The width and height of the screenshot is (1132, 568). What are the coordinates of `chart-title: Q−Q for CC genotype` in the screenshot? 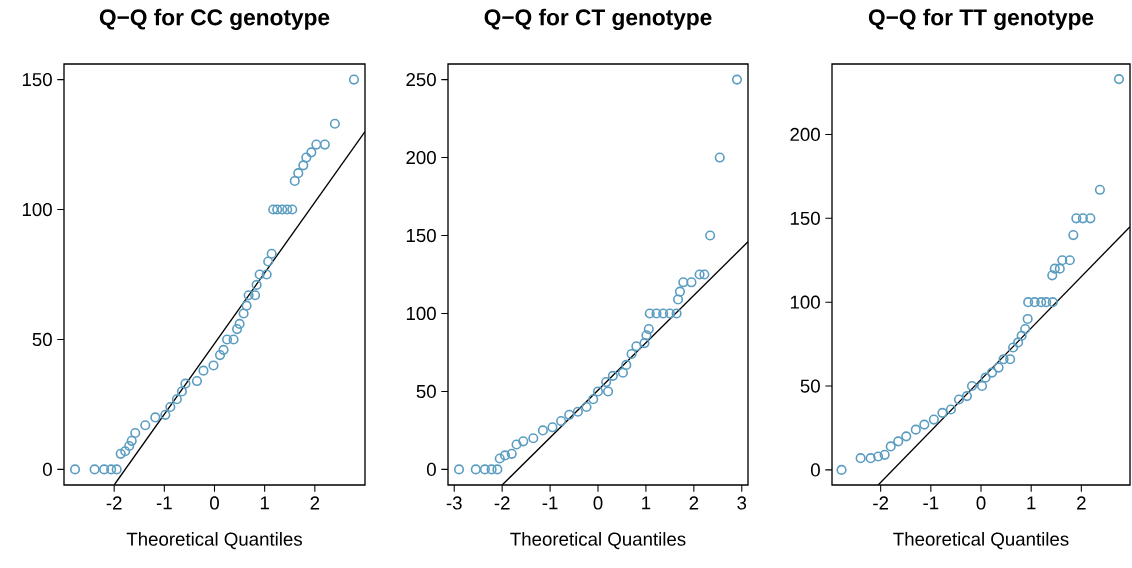 It's located at (214, 19).